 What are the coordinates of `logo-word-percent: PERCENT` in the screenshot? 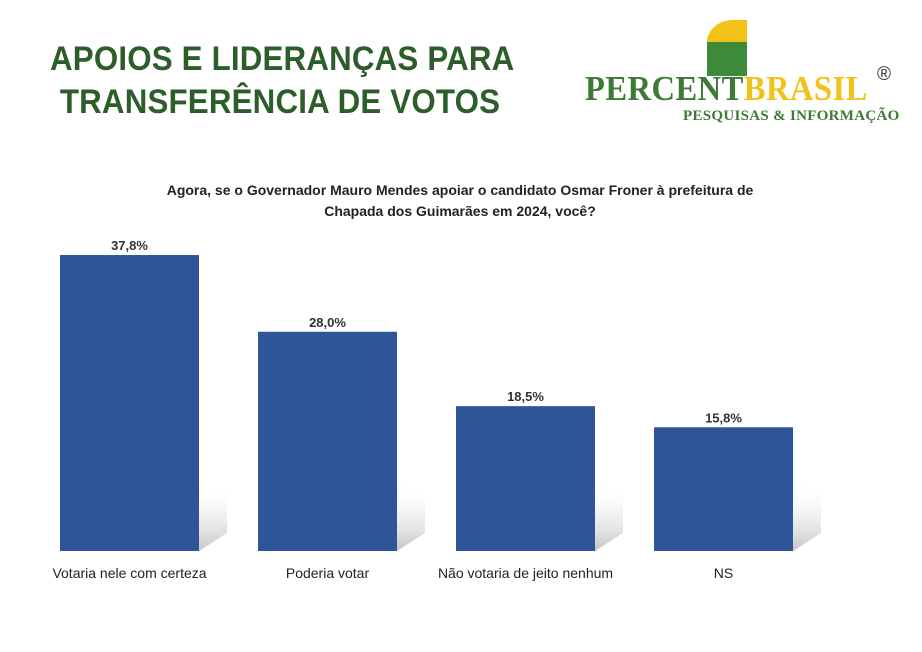 It's located at (664, 88).